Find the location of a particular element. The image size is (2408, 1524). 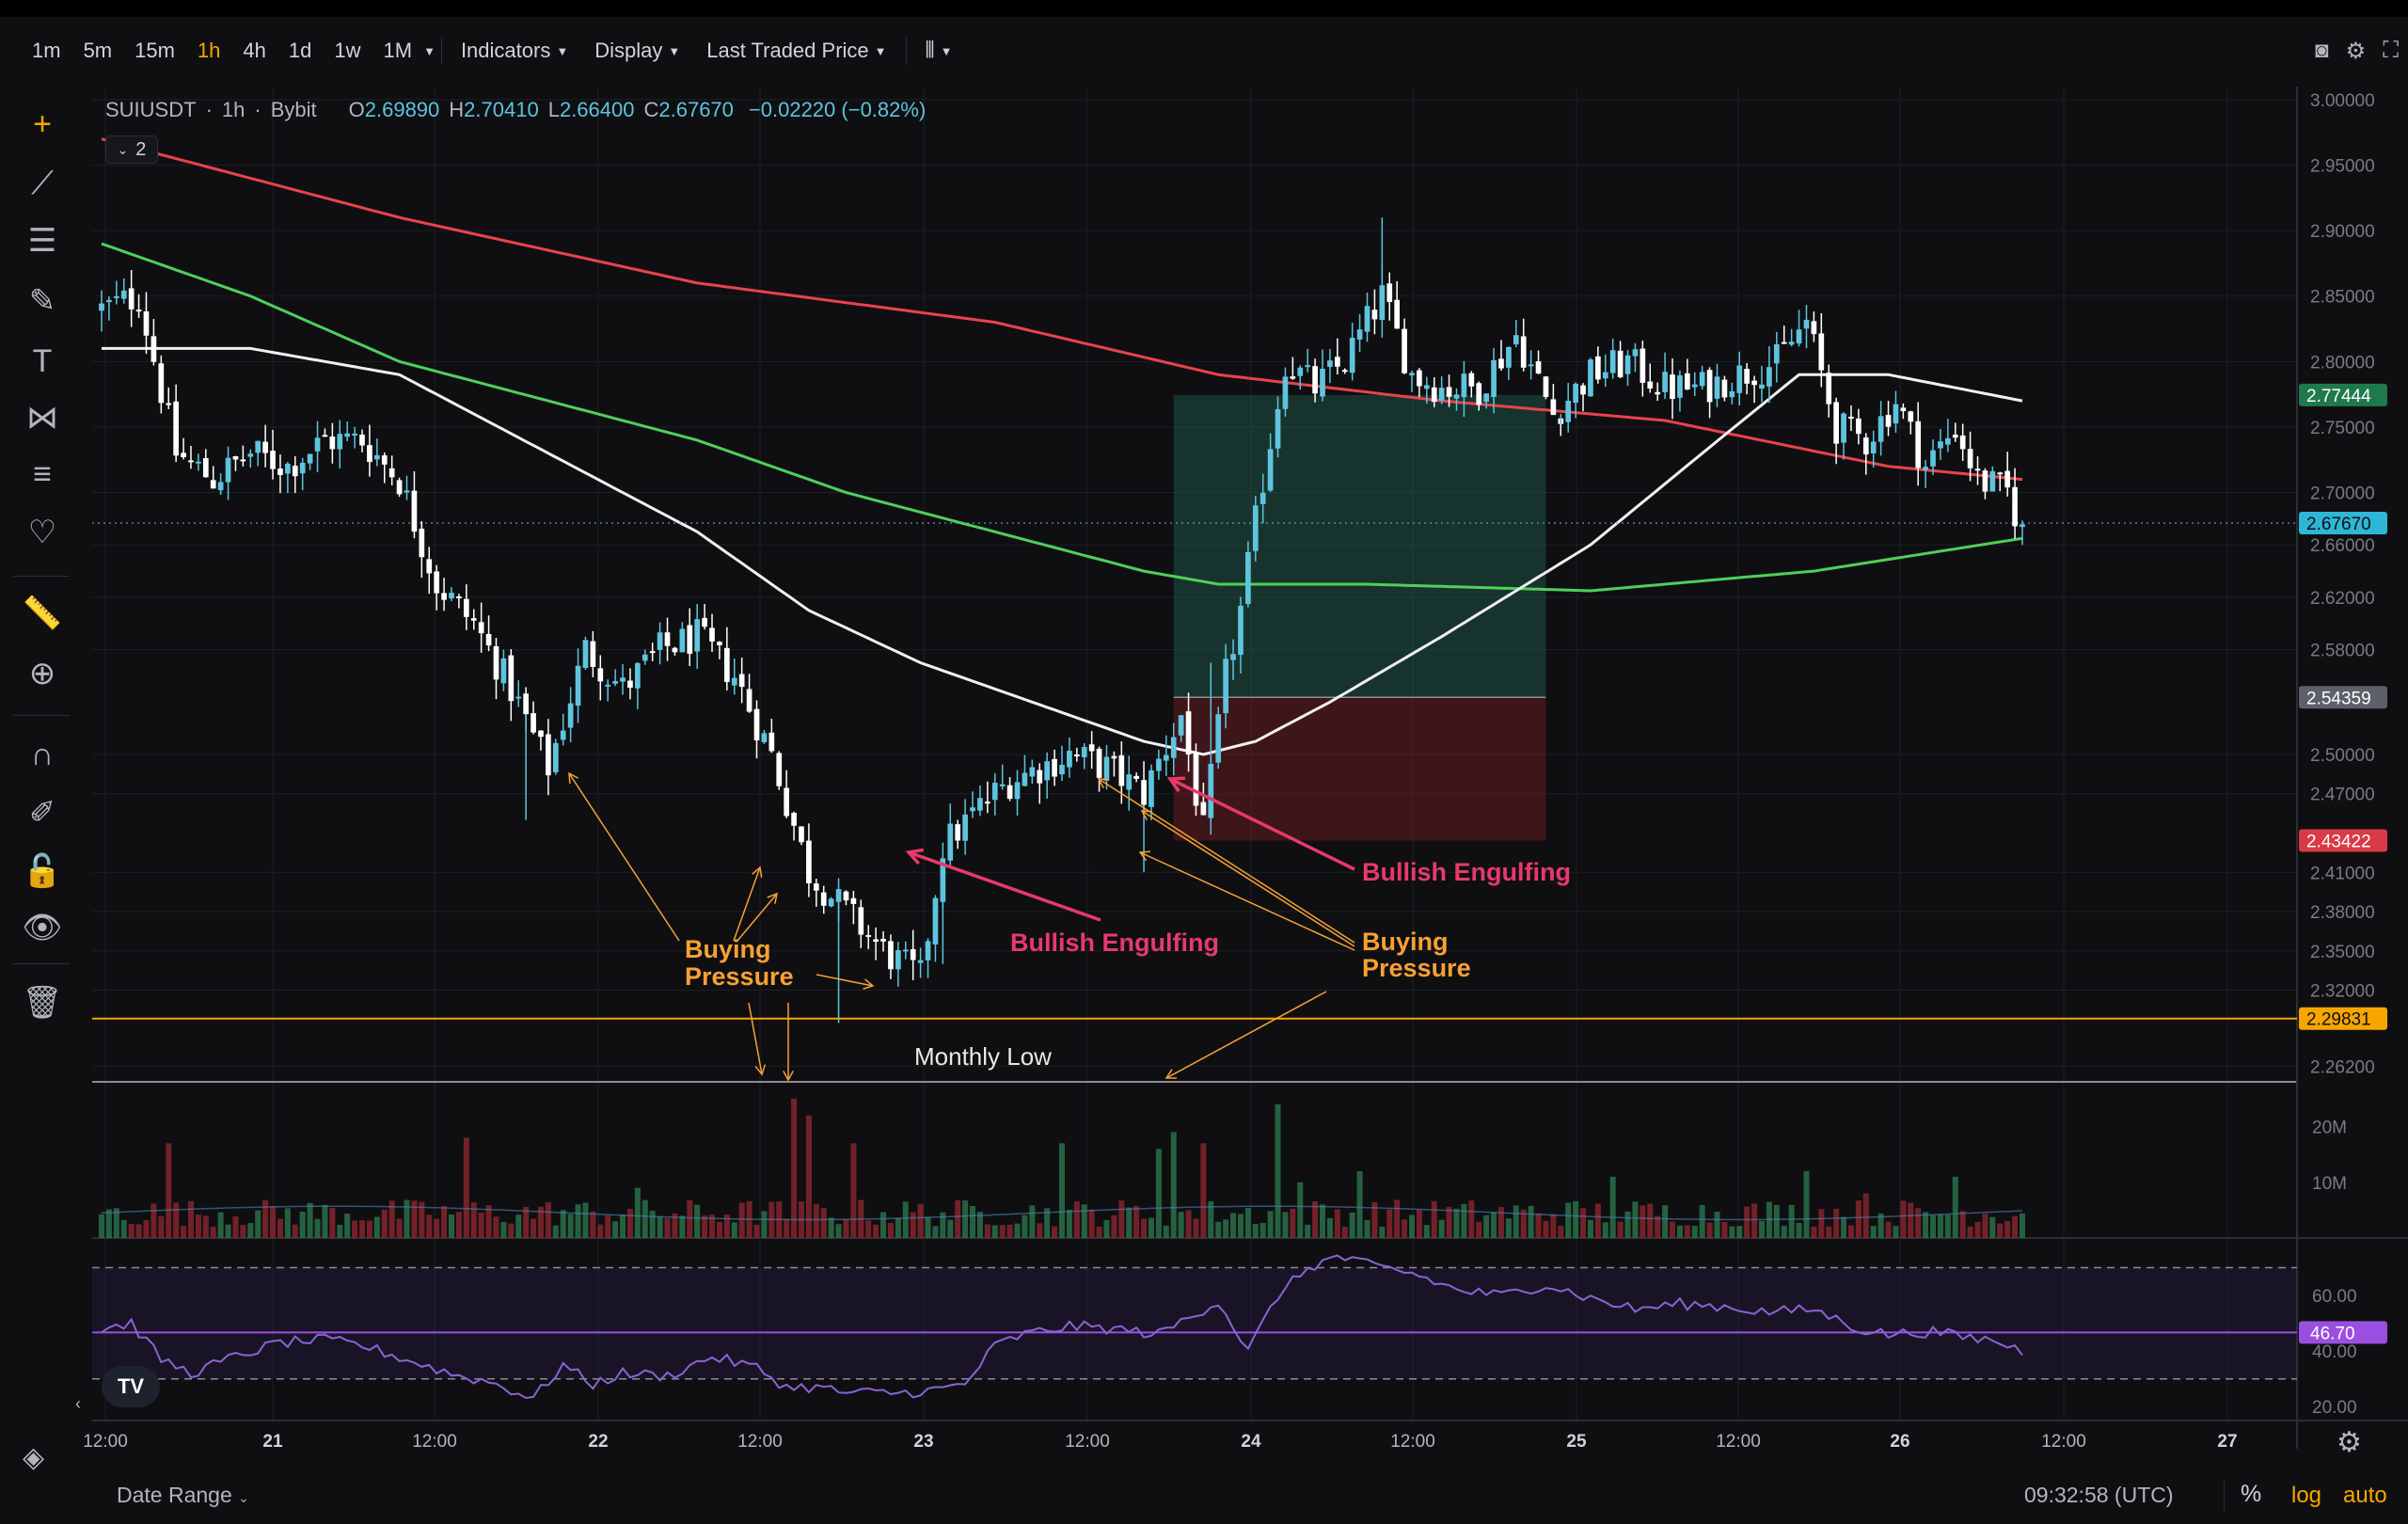

timeframe-more-icon: ▼ is located at coordinates (430, 51).